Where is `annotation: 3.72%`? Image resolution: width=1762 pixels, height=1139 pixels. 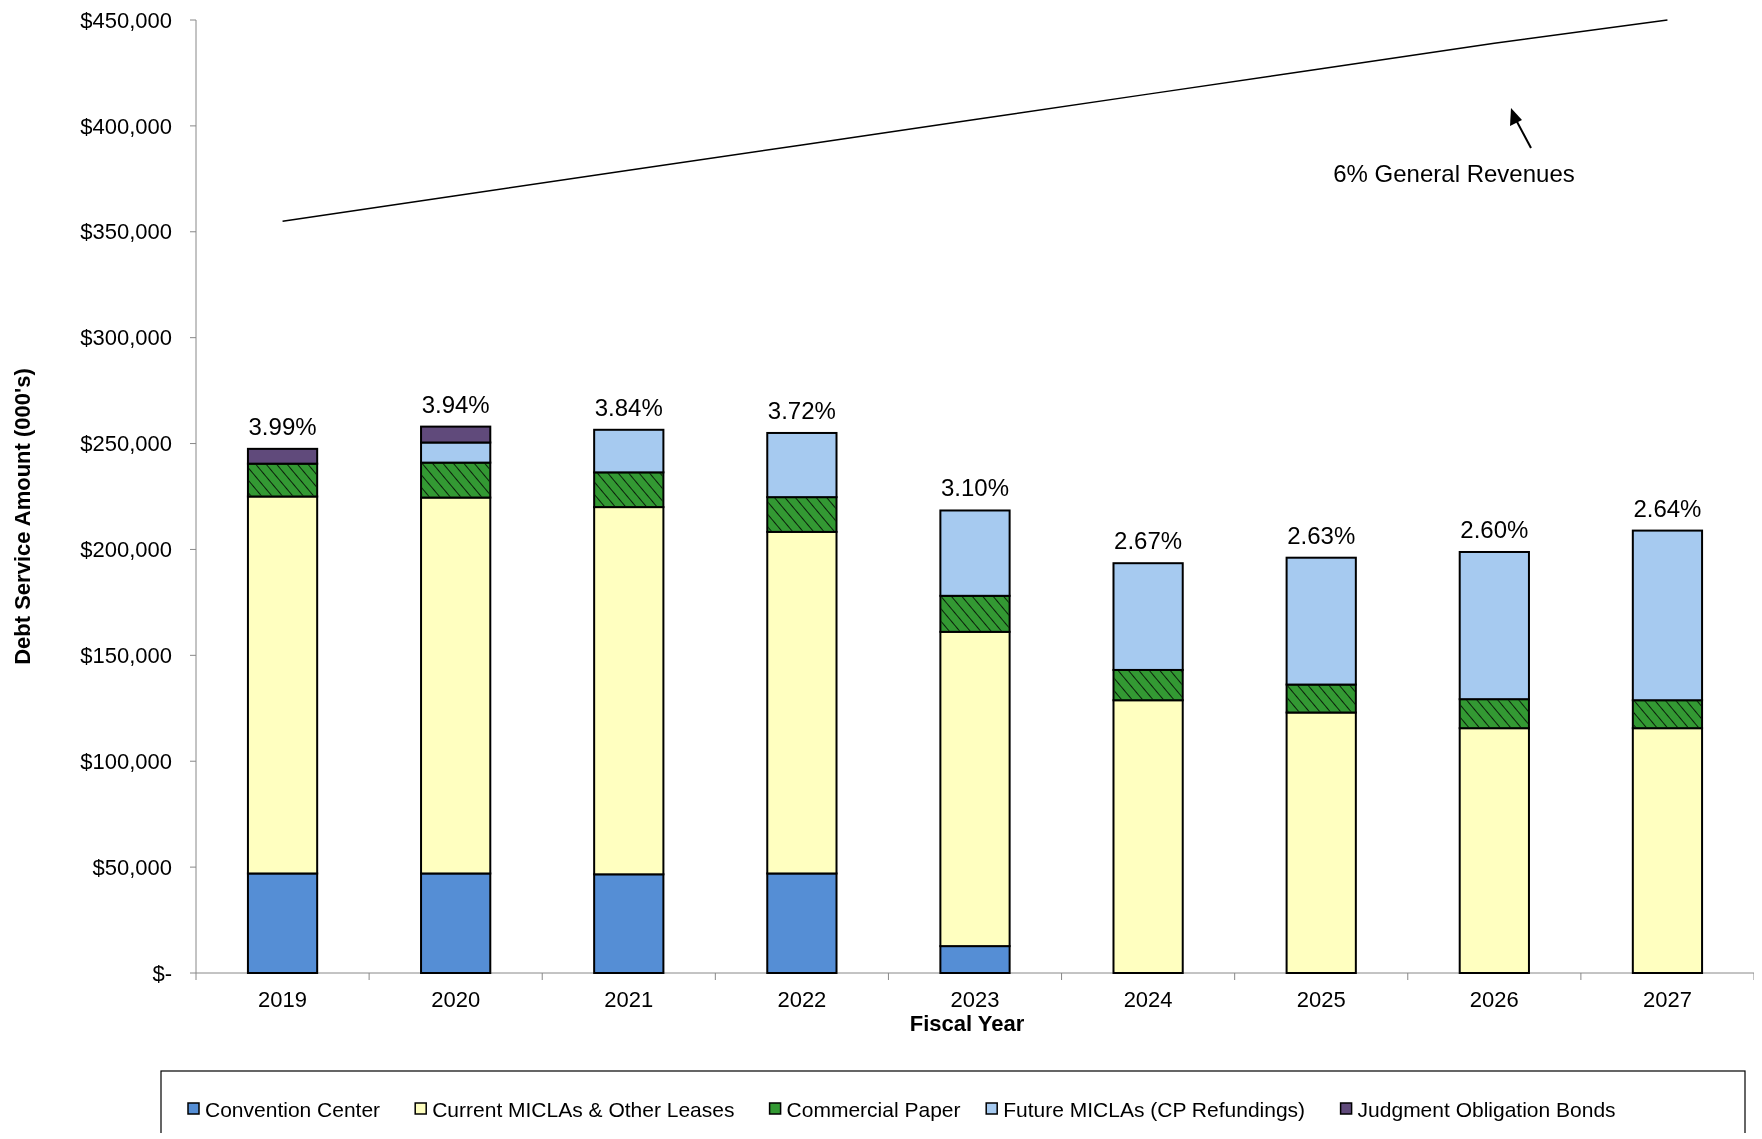 annotation: 3.72% is located at coordinates (801, 410).